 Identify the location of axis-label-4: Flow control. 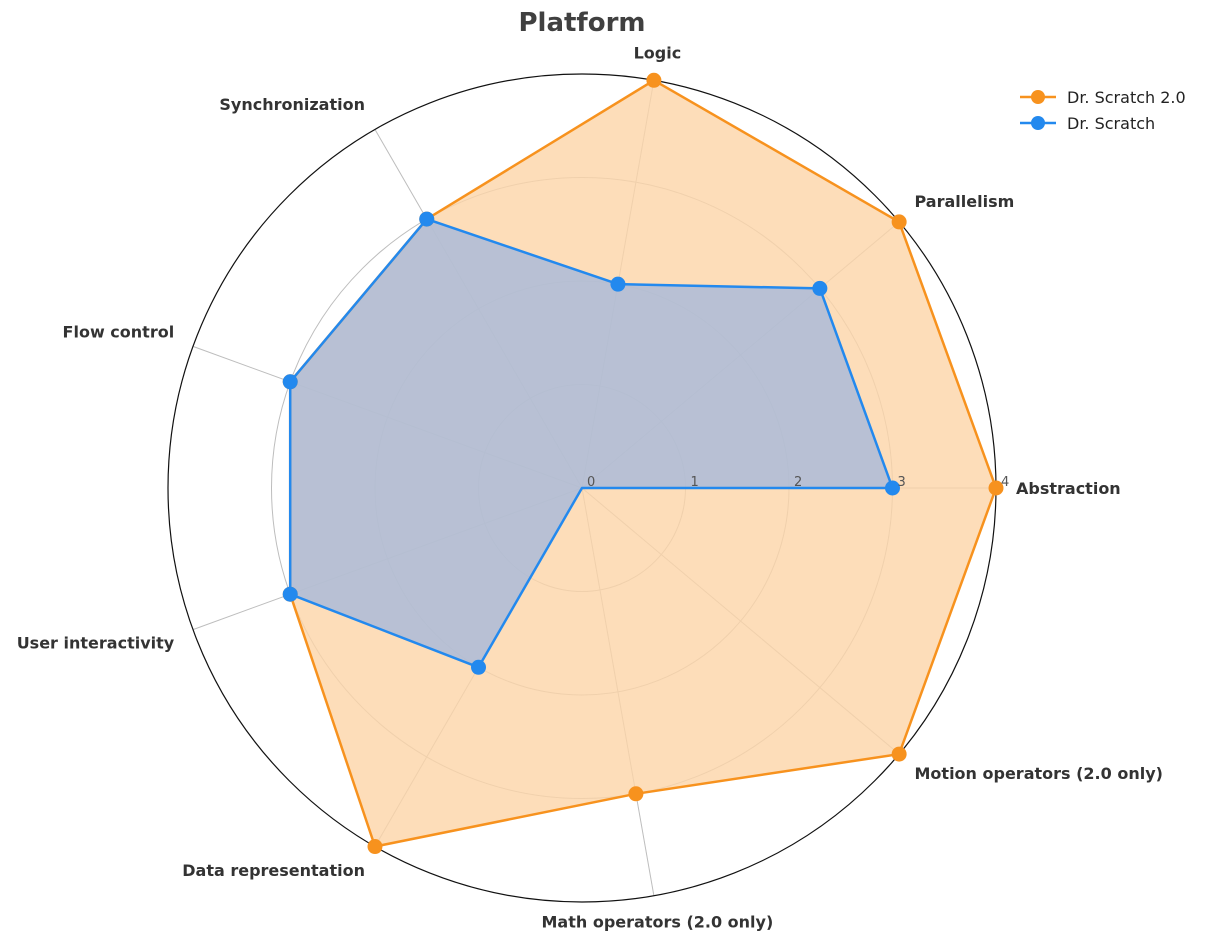
(119, 332).